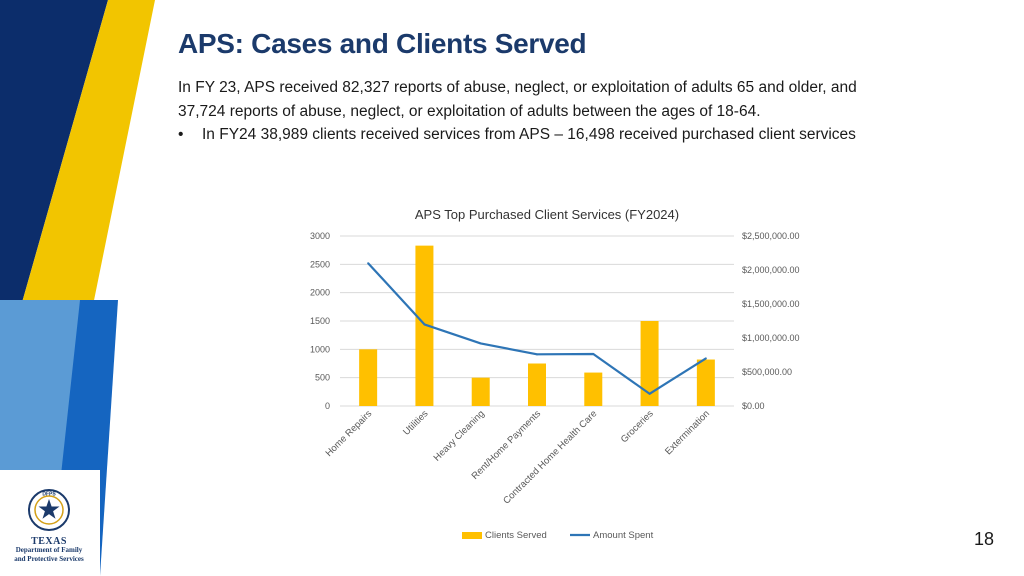 This screenshot has height=576, width=1024. What do you see at coordinates (771, 236) in the screenshot?
I see `y-right-tick-label: $2,500,000.00` at bounding box center [771, 236].